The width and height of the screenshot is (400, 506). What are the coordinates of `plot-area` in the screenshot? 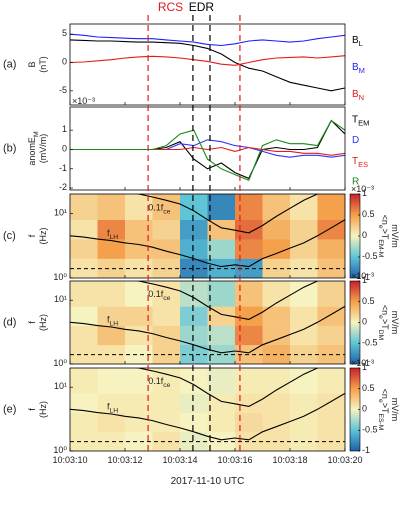 It's located at (207, 62).